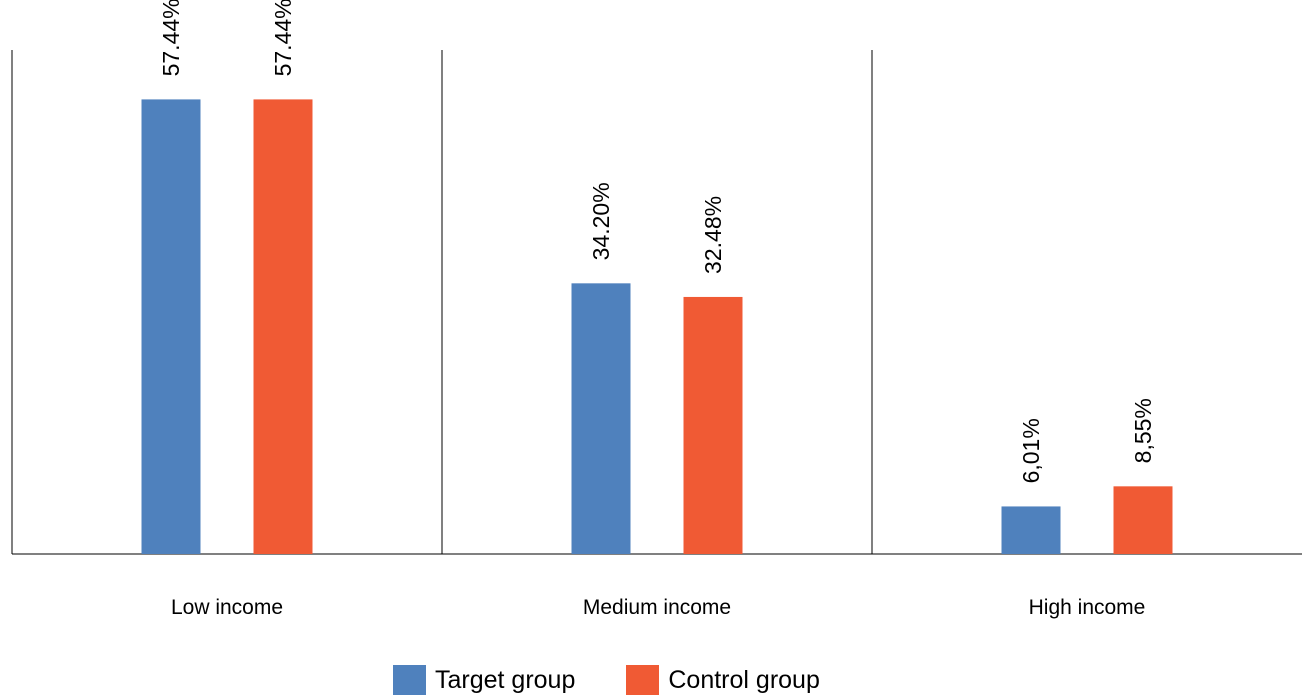 The image size is (1302, 696). Describe the element at coordinates (643, 680) in the screenshot. I see `legend-swatch-control` at that location.